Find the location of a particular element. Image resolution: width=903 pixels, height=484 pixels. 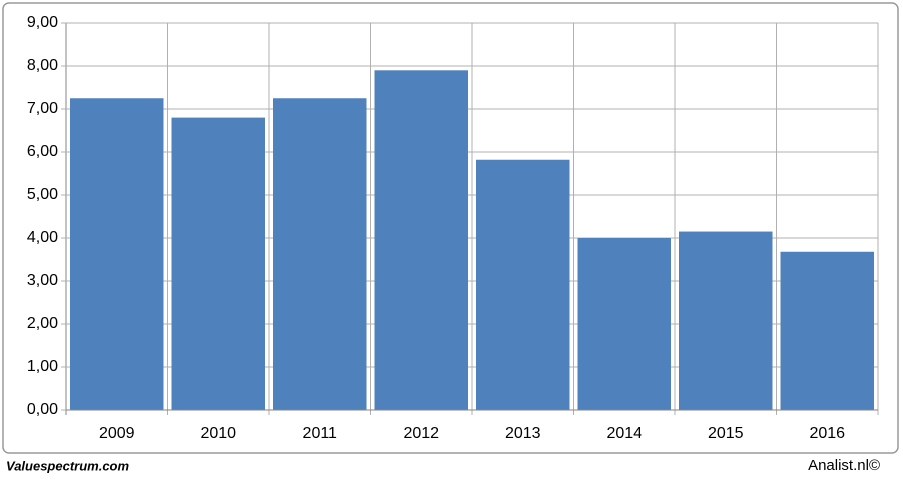

y-tick-label: 8,00 is located at coordinates (42, 65).